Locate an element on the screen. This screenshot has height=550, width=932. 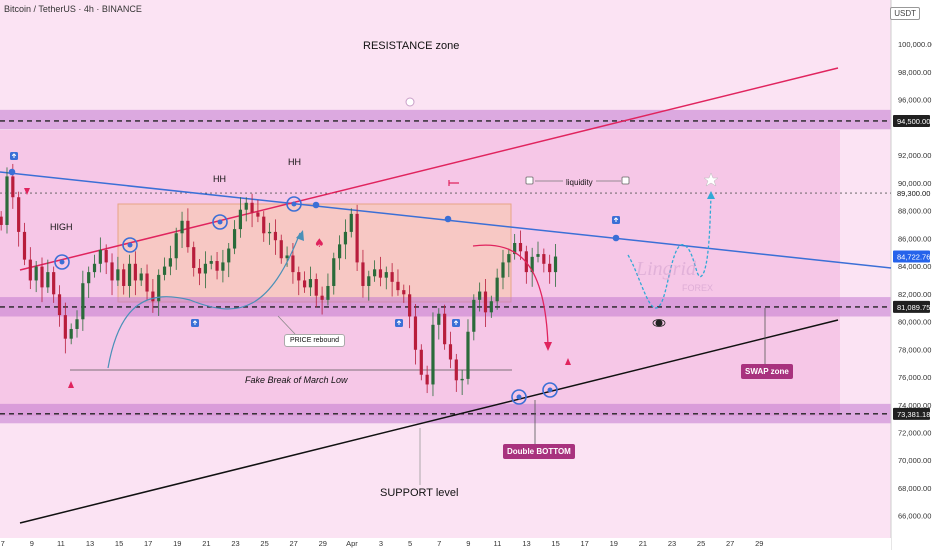
y-tick-label: 72,000.00 is located at coordinates (914, 432).